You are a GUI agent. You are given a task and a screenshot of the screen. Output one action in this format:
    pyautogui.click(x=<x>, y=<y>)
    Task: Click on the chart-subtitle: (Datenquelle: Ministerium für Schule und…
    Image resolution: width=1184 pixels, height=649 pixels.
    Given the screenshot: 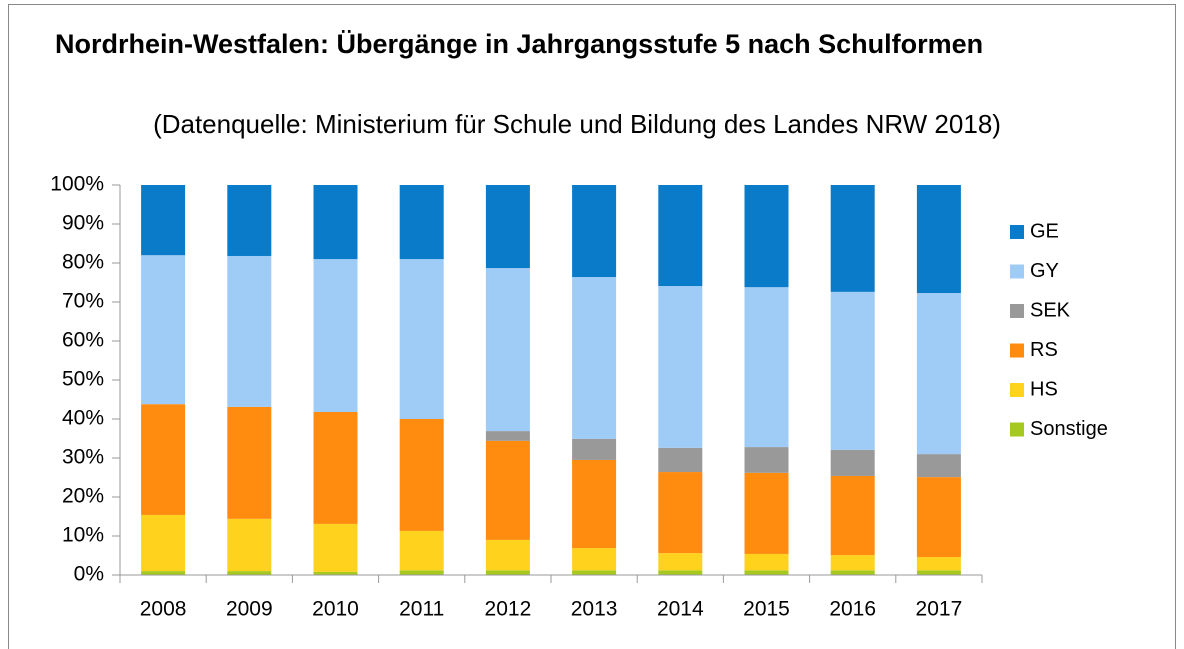 What is the action you would take?
    pyautogui.click(x=577, y=124)
    